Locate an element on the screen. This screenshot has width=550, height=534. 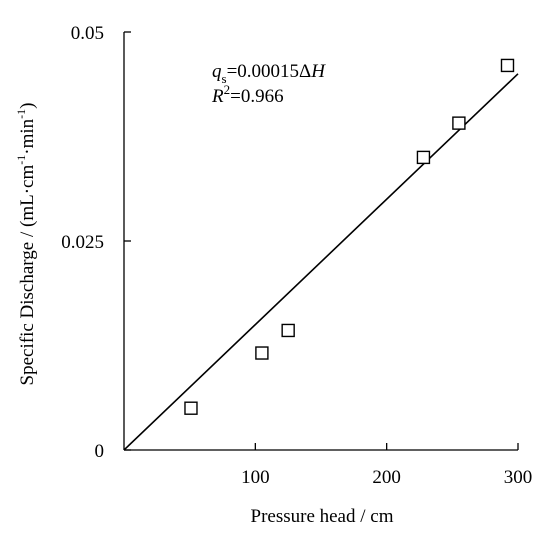
y-axis-title: Specific Discharge / (mL·cm-1·min-1) is located at coordinates (26, 244).